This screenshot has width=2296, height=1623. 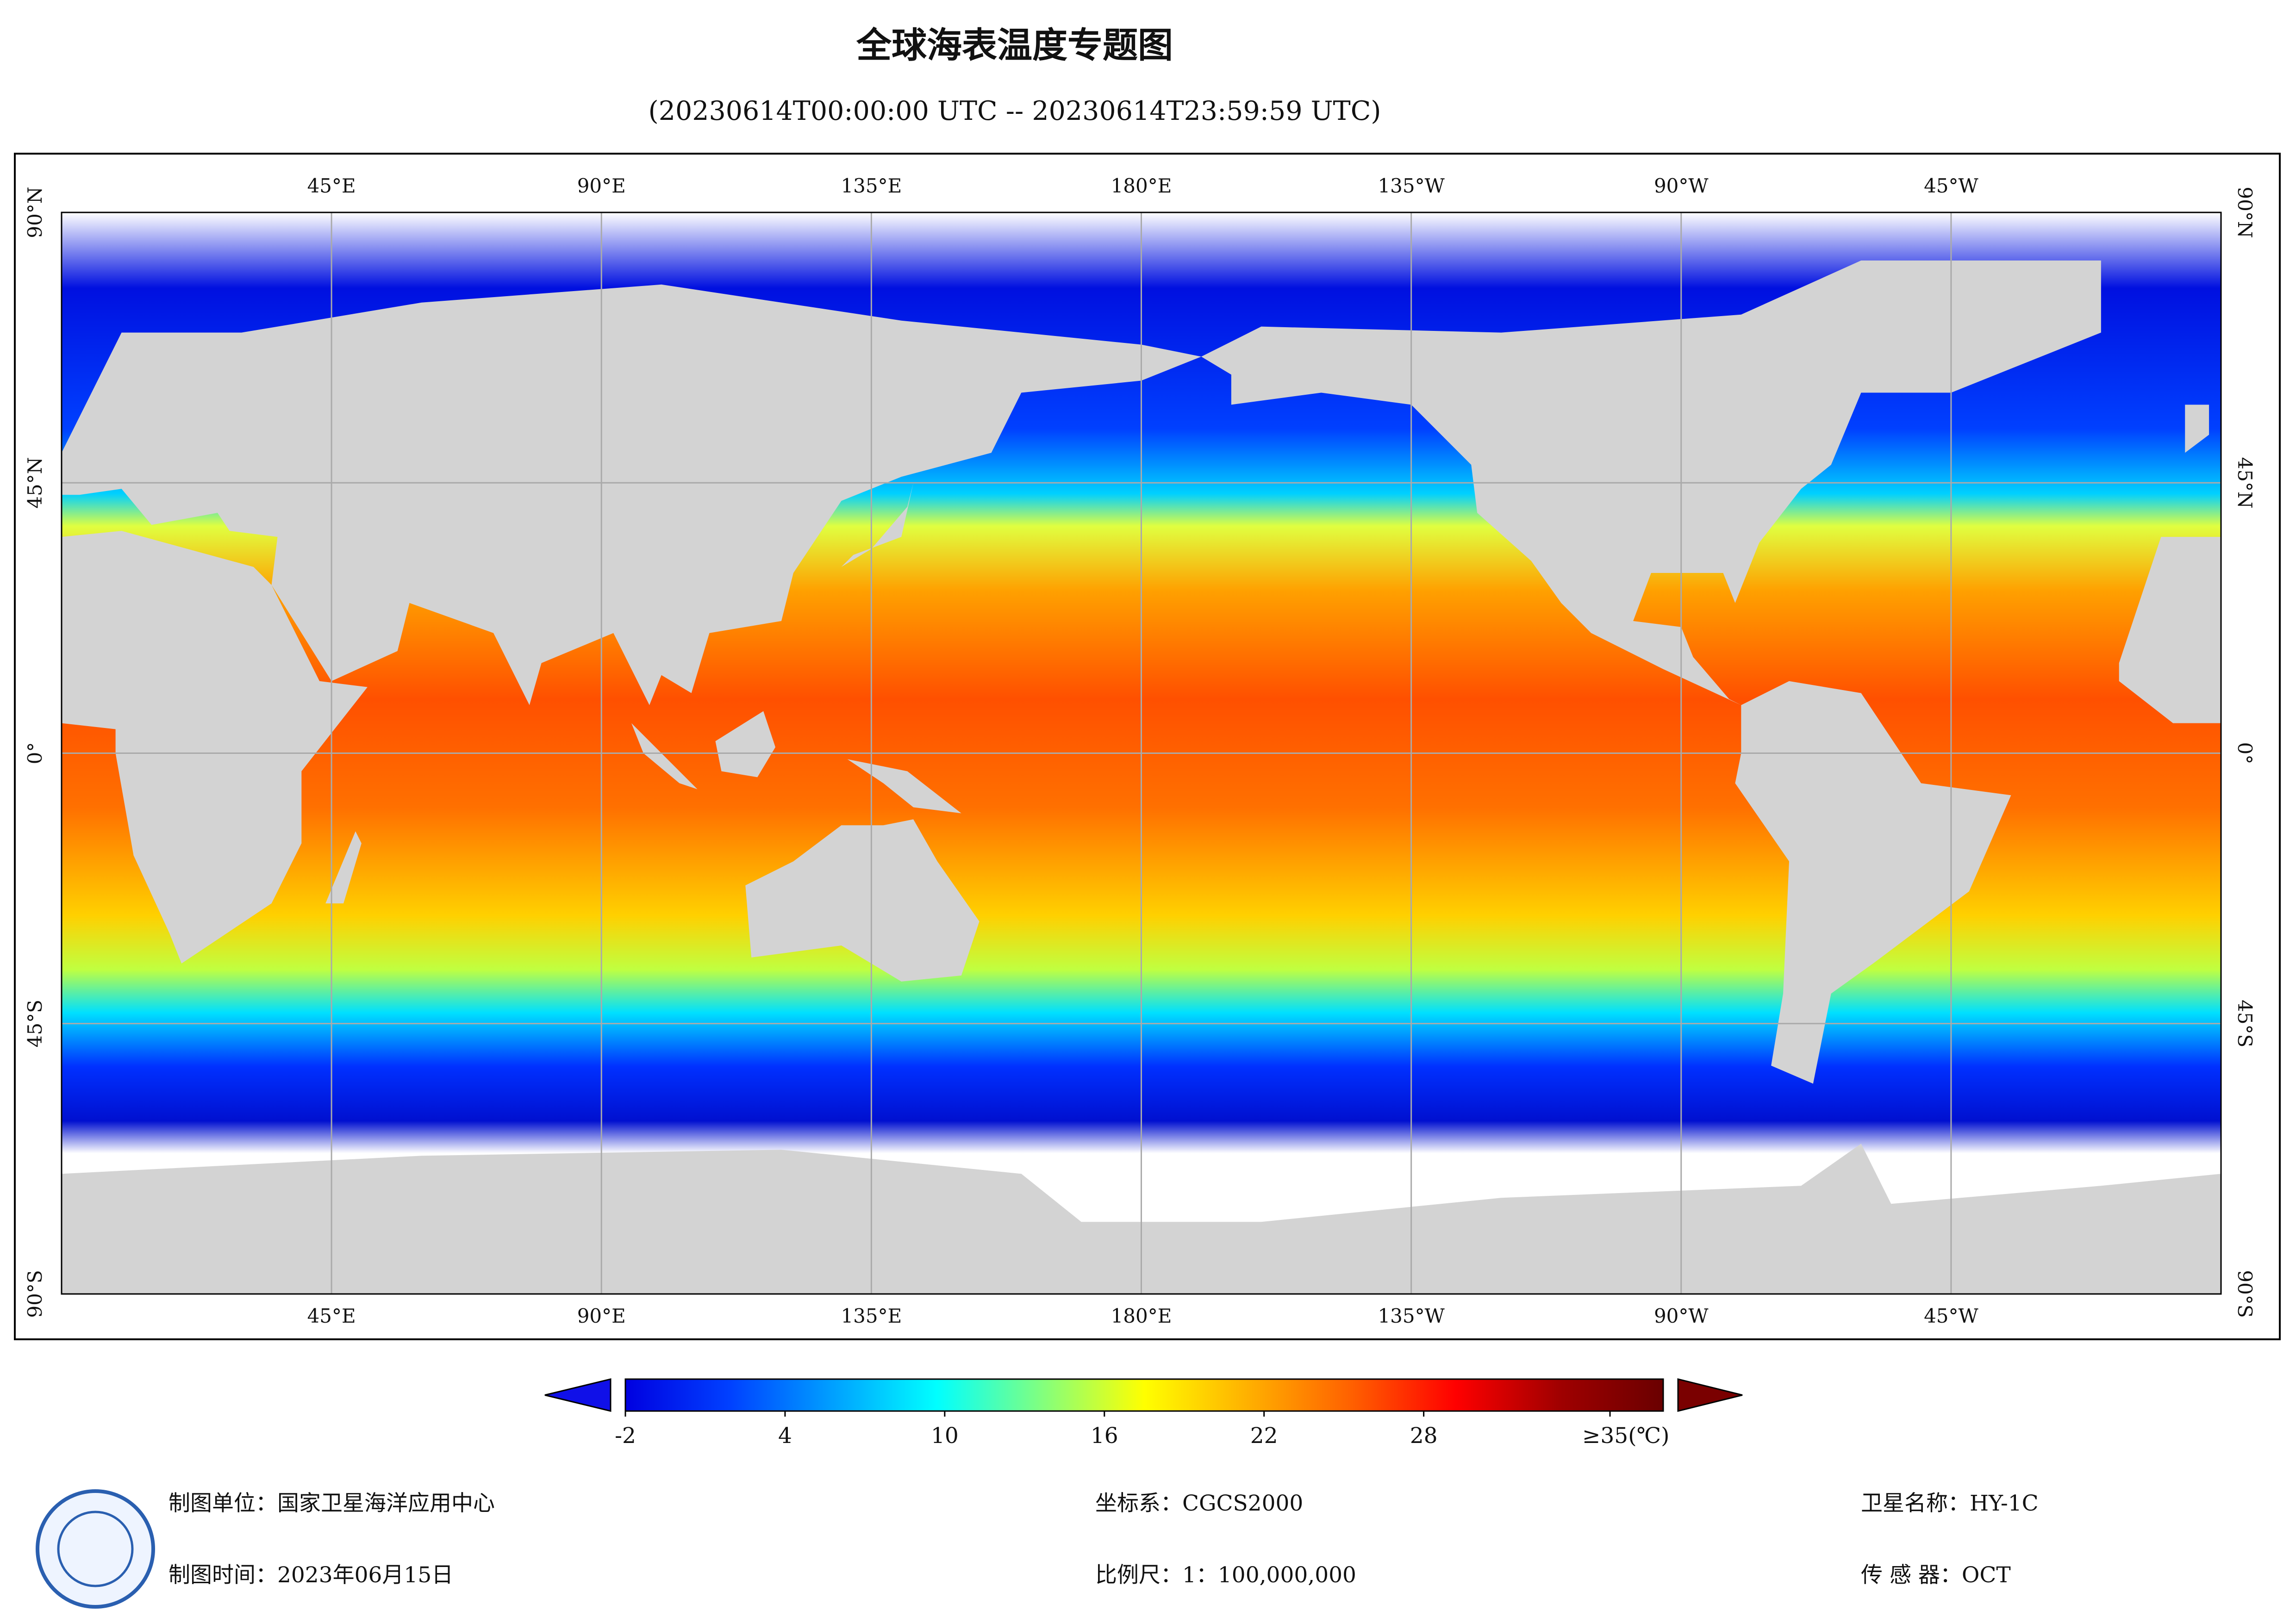 I want to click on lon-label-top: 90°E, so click(x=601, y=185).